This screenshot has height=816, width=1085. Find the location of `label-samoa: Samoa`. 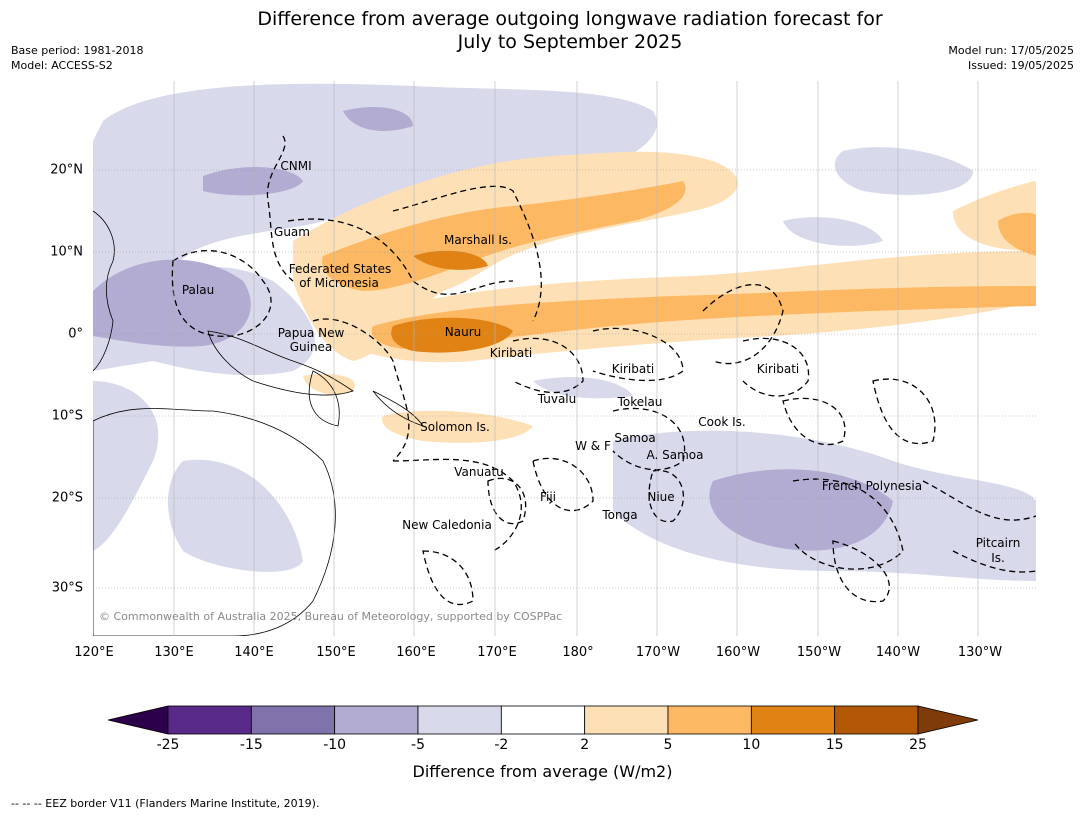

label-samoa: Samoa is located at coordinates (635, 438).